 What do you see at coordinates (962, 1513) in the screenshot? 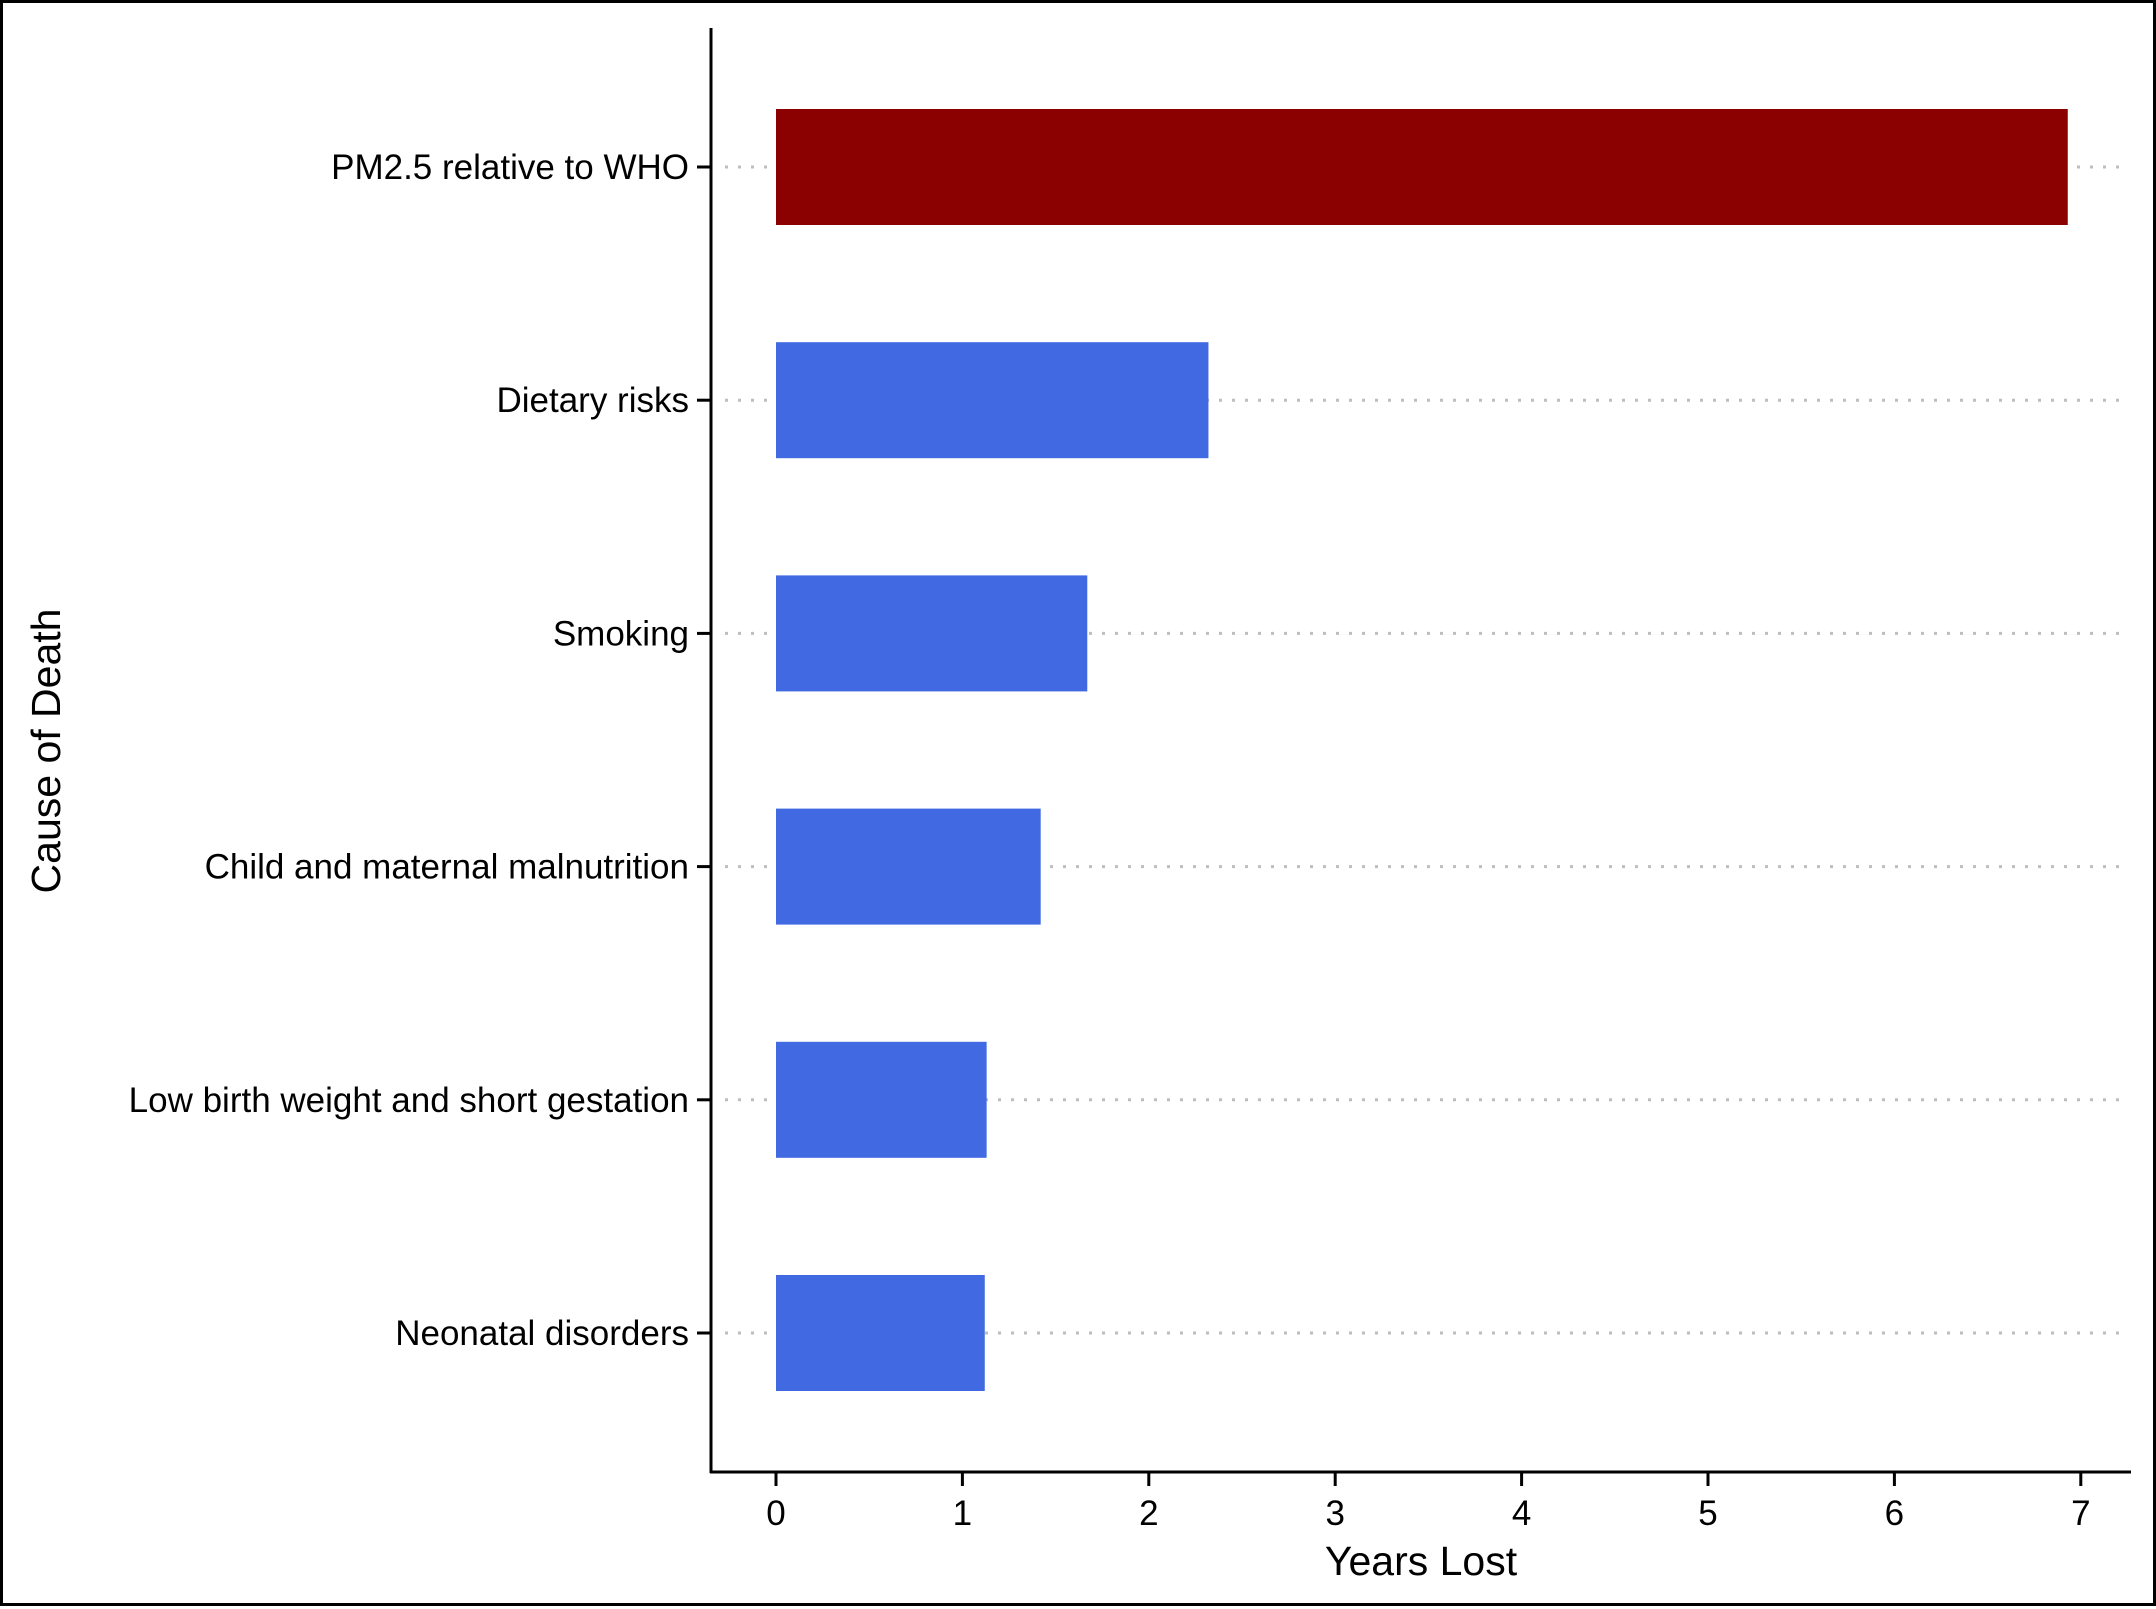
I see `x-tick-label: 1` at bounding box center [962, 1513].